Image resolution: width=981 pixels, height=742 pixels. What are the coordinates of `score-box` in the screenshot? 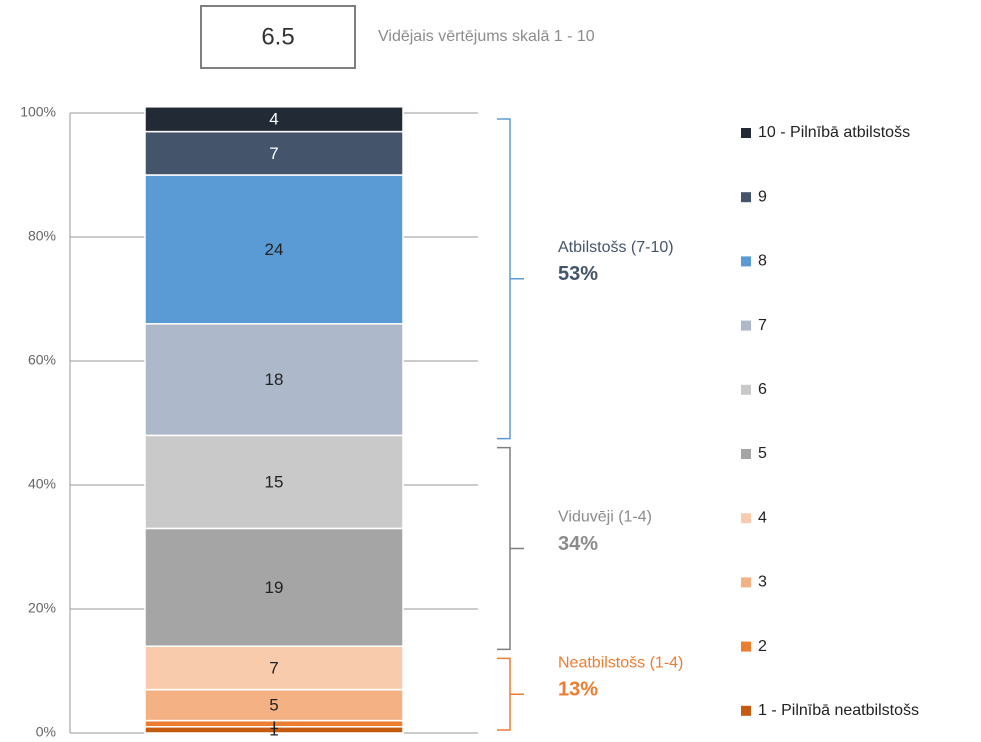 It's located at (278, 37).